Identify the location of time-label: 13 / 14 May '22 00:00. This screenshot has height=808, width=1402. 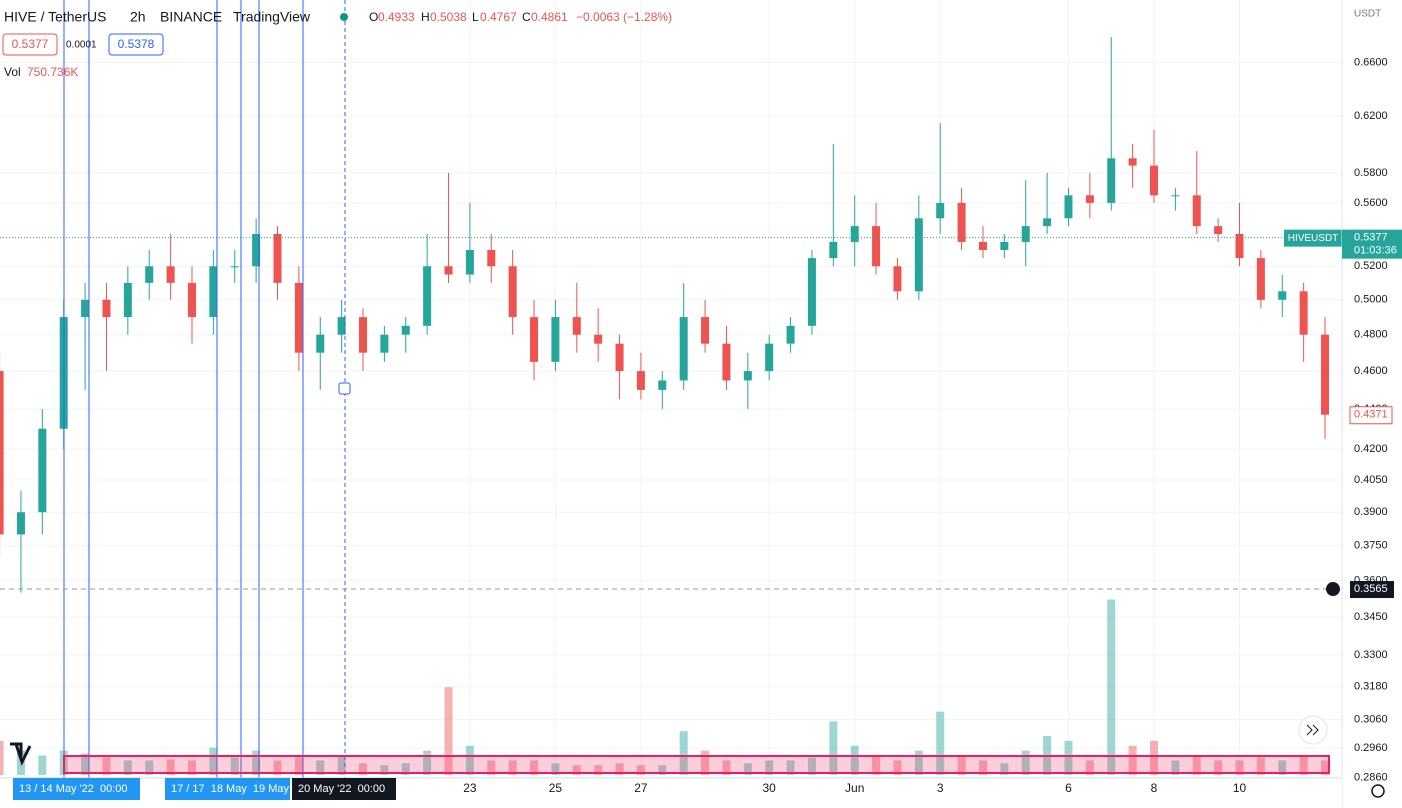
(73, 789).